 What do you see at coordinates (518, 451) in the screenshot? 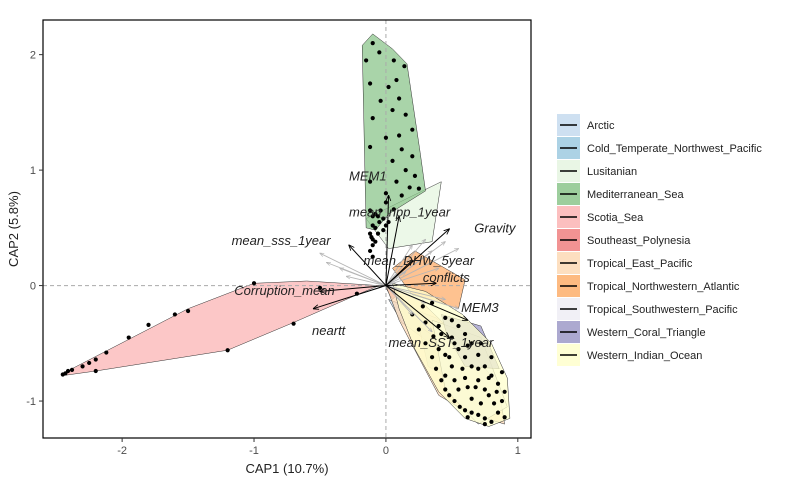
I see `x-tick-label: 1` at bounding box center [518, 451].